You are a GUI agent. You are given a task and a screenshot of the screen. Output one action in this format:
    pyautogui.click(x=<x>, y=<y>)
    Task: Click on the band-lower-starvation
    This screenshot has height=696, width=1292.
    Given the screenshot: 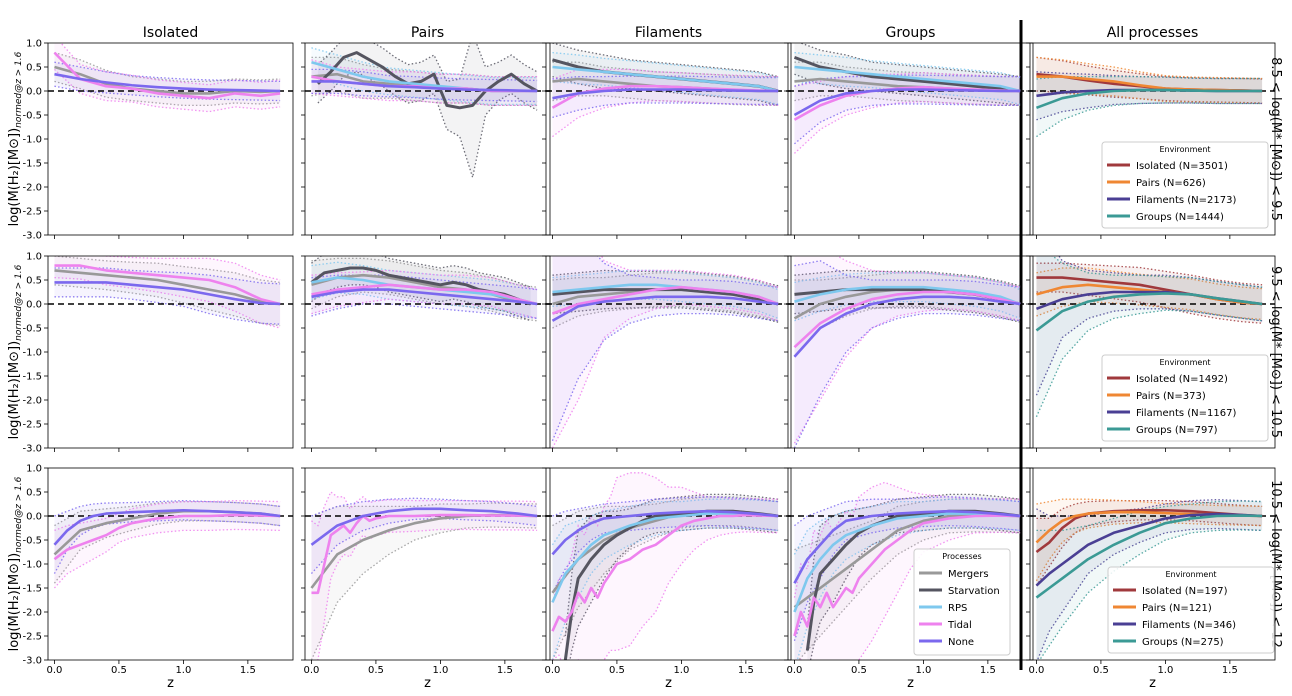 What is the action you would take?
    pyautogui.click(x=421, y=303)
    